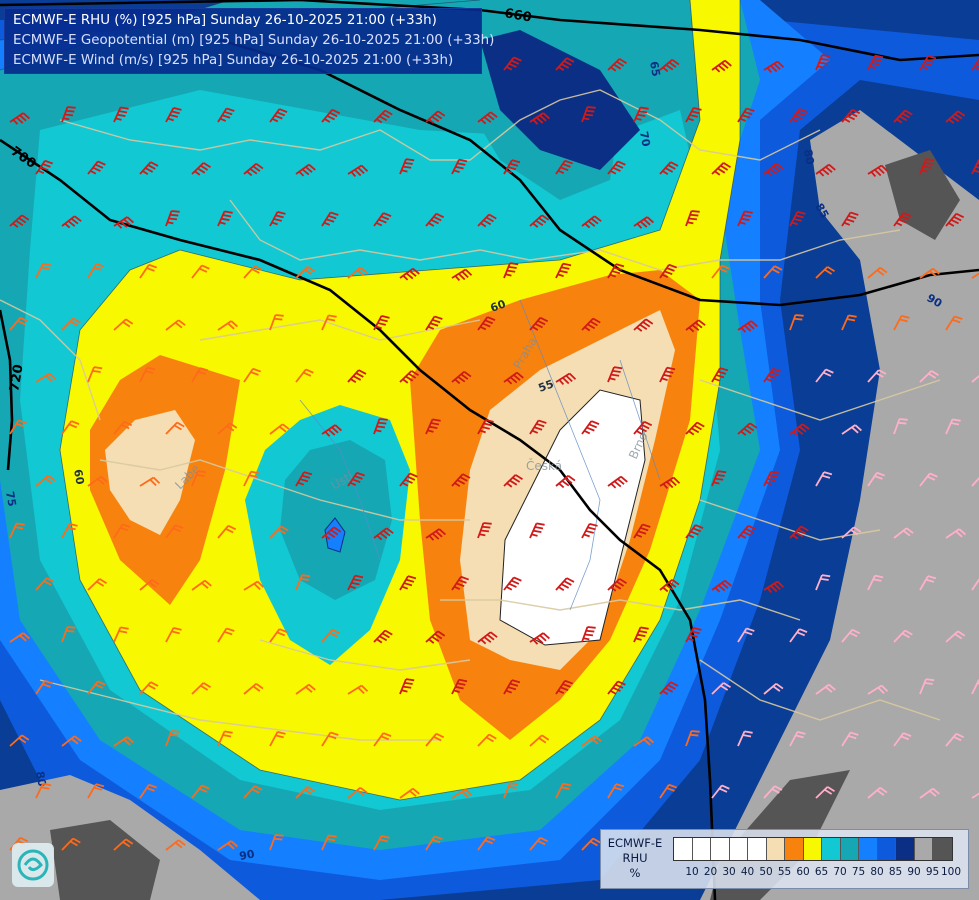 Image resolution: width=979 pixels, height=900 pixels. I want to click on legend-tick-label: 60, so click(803, 872).